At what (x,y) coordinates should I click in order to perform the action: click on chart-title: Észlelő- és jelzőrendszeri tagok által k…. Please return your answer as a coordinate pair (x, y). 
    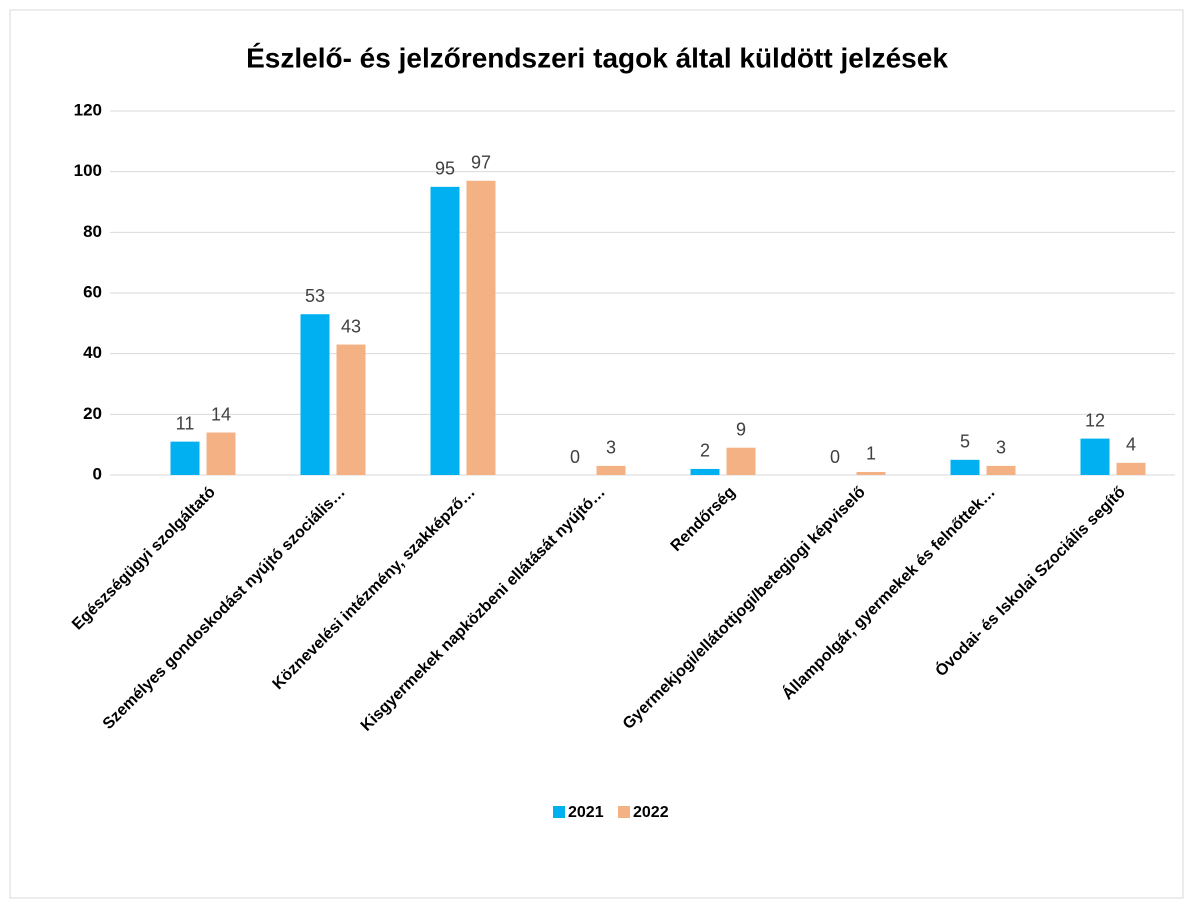
    Looking at the image, I should click on (597, 57).